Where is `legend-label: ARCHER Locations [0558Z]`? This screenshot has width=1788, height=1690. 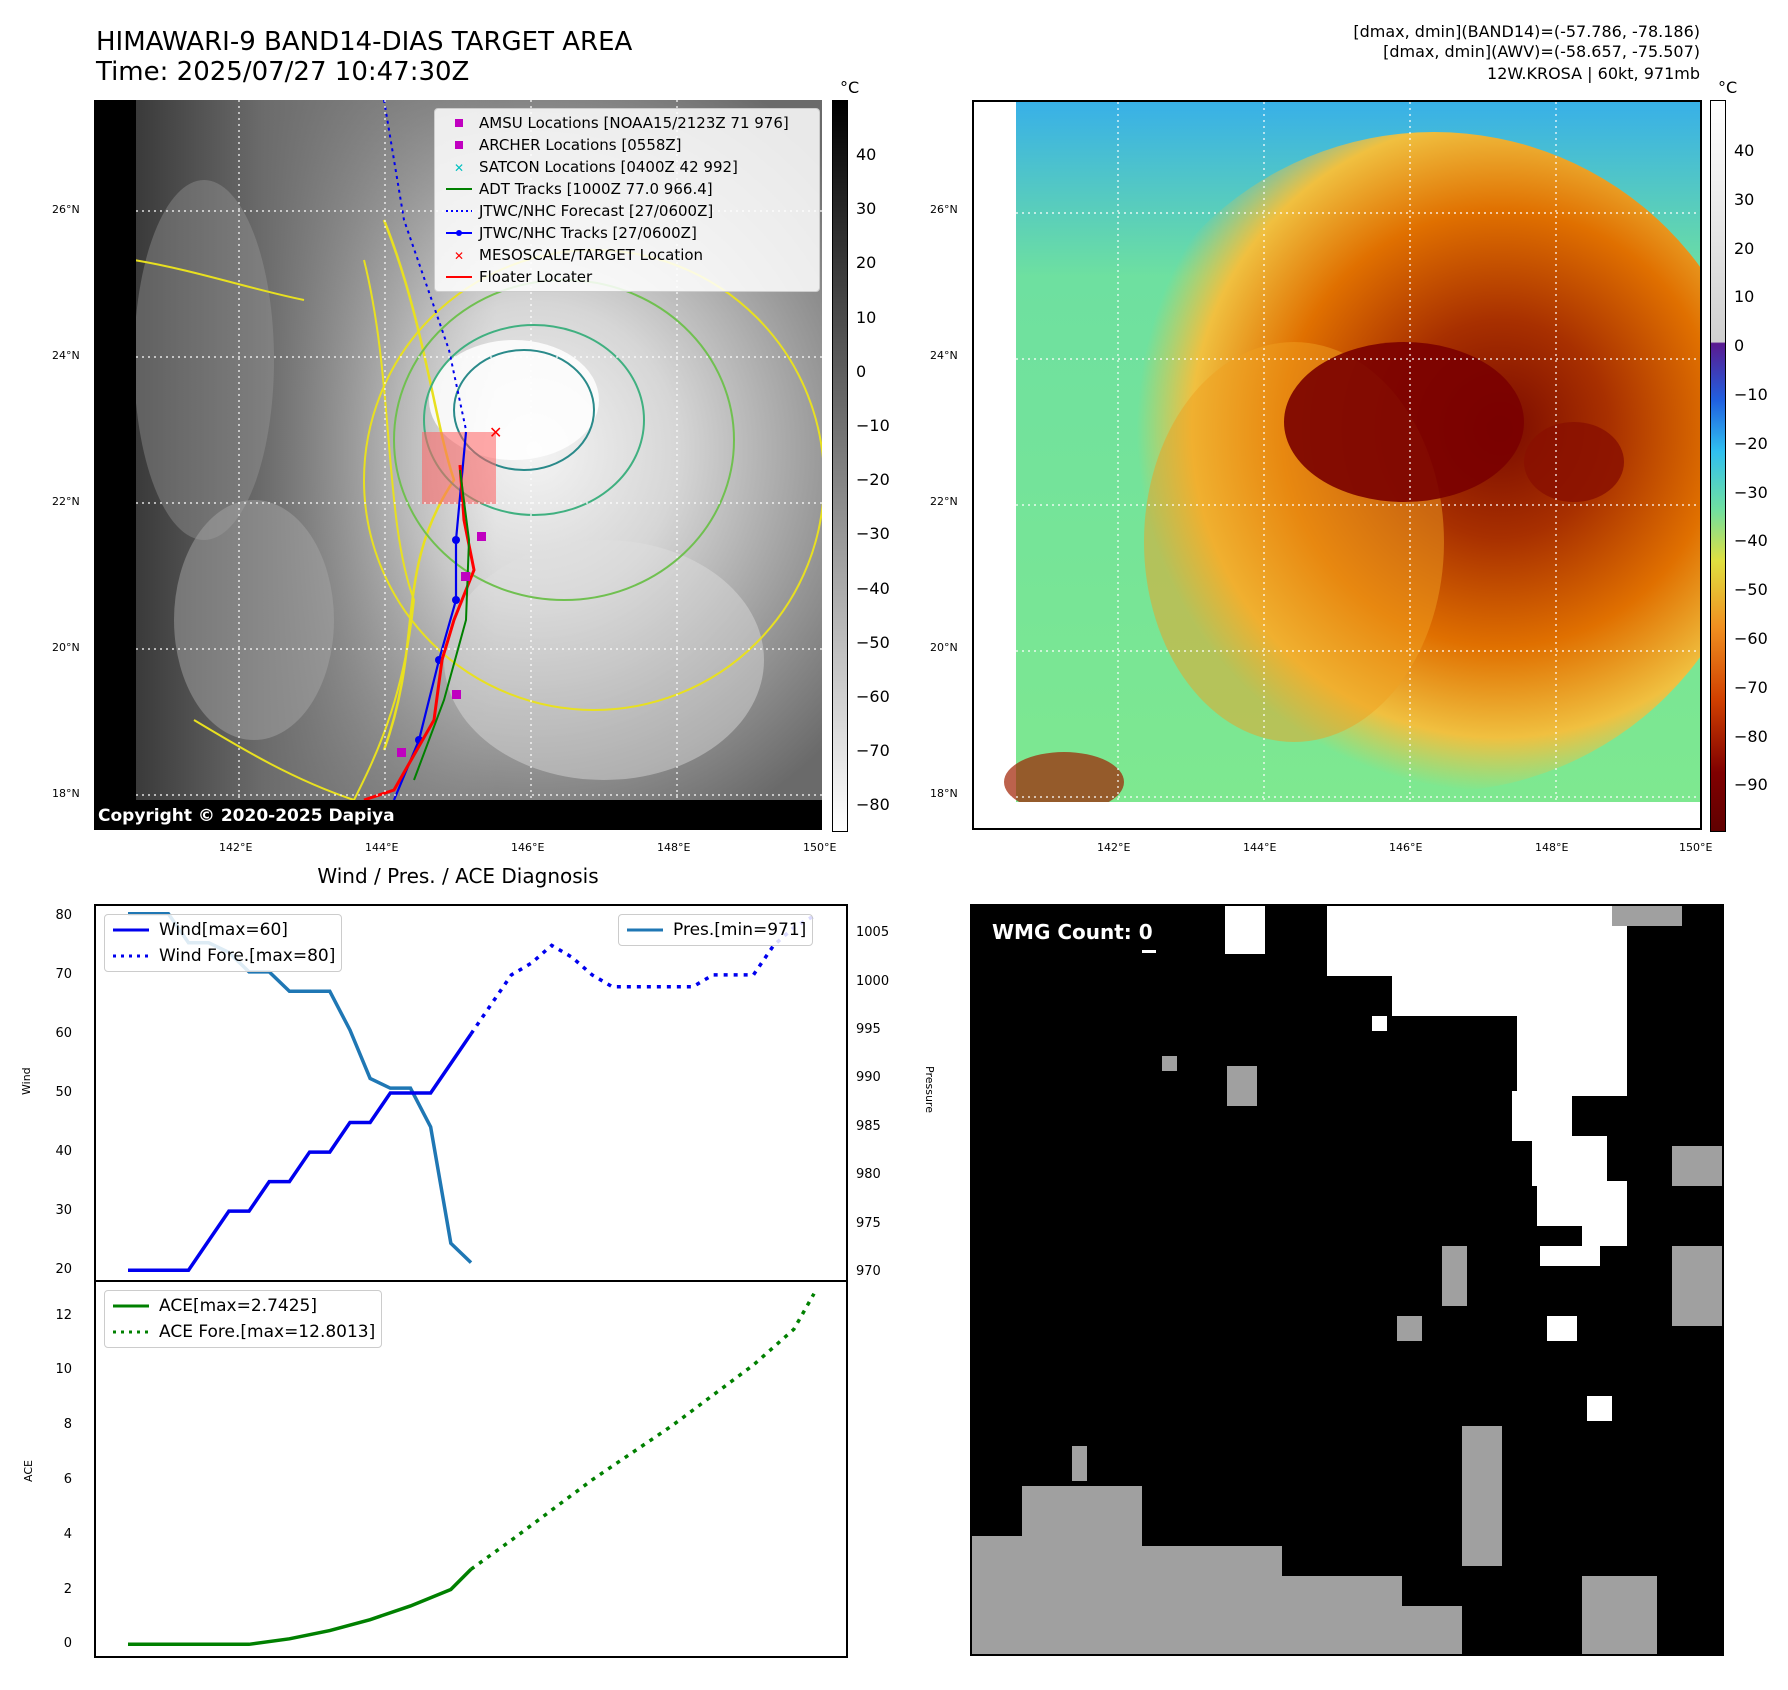 legend-label: ARCHER Locations [0558Z] is located at coordinates (580, 145).